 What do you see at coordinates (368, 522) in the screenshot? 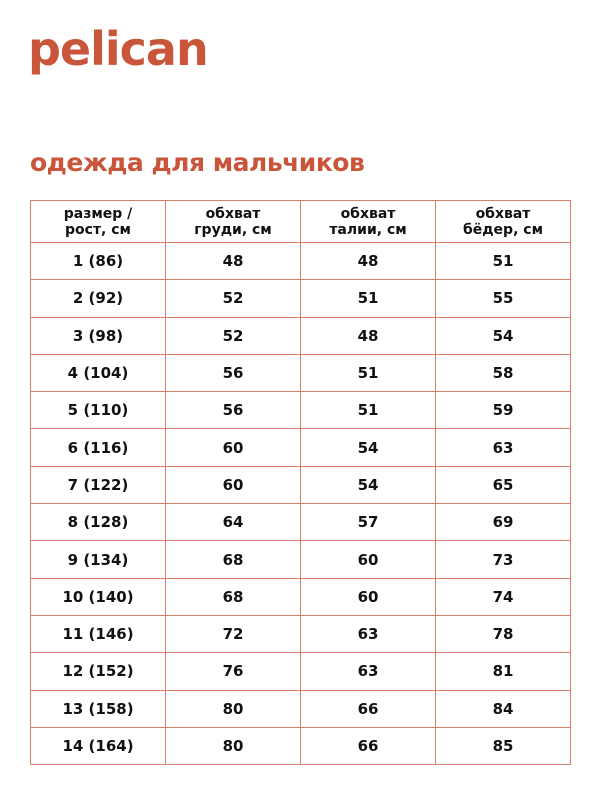
I see `measurement-cell: 57` at bounding box center [368, 522].